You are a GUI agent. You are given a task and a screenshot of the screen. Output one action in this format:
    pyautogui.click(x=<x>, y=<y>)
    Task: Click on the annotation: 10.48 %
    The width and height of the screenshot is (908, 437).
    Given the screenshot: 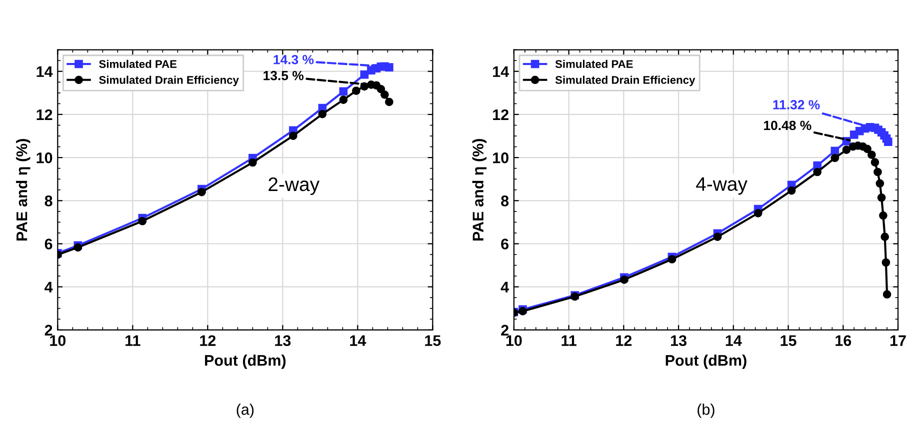 What is the action you would take?
    pyautogui.click(x=788, y=125)
    